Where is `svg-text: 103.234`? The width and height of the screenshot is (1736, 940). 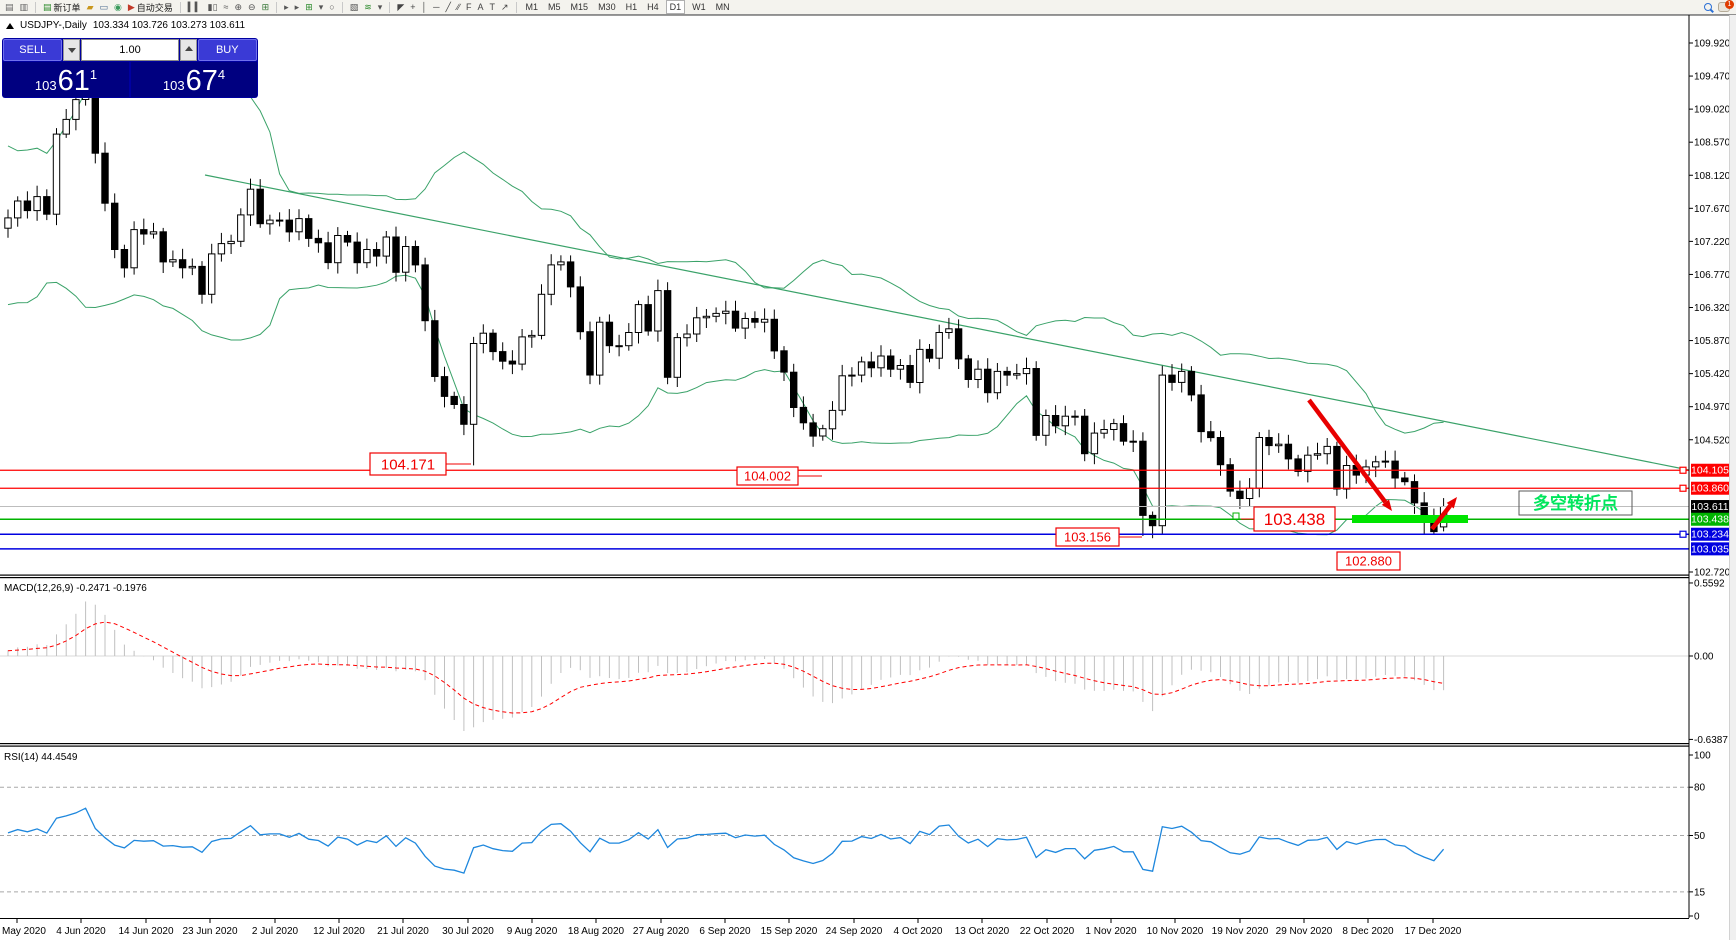
svg-text: 103.234 is located at coordinates (1710, 535).